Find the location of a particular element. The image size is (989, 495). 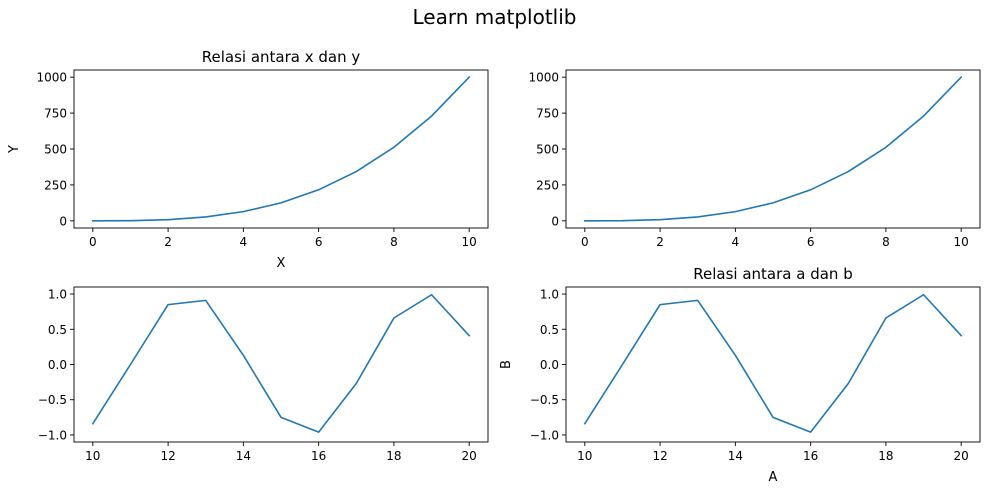

x-axis-label: X is located at coordinates (281, 263).